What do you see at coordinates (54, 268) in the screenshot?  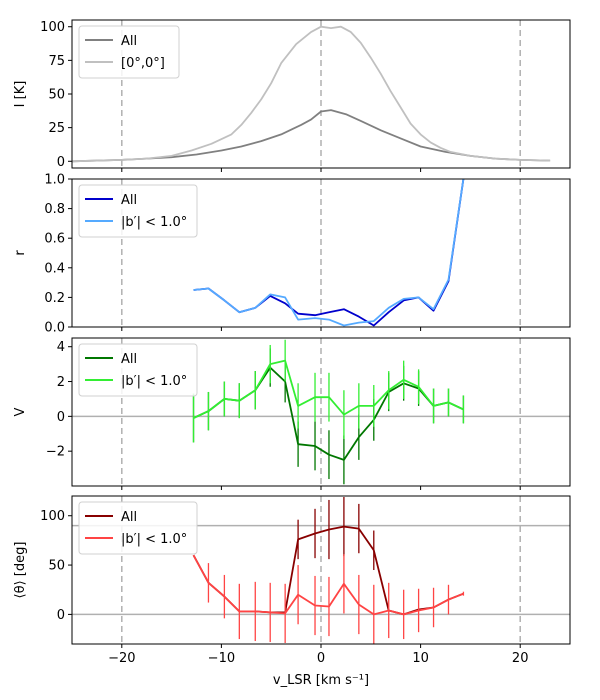 I see `y-tick-label: 0.4` at bounding box center [54, 268].